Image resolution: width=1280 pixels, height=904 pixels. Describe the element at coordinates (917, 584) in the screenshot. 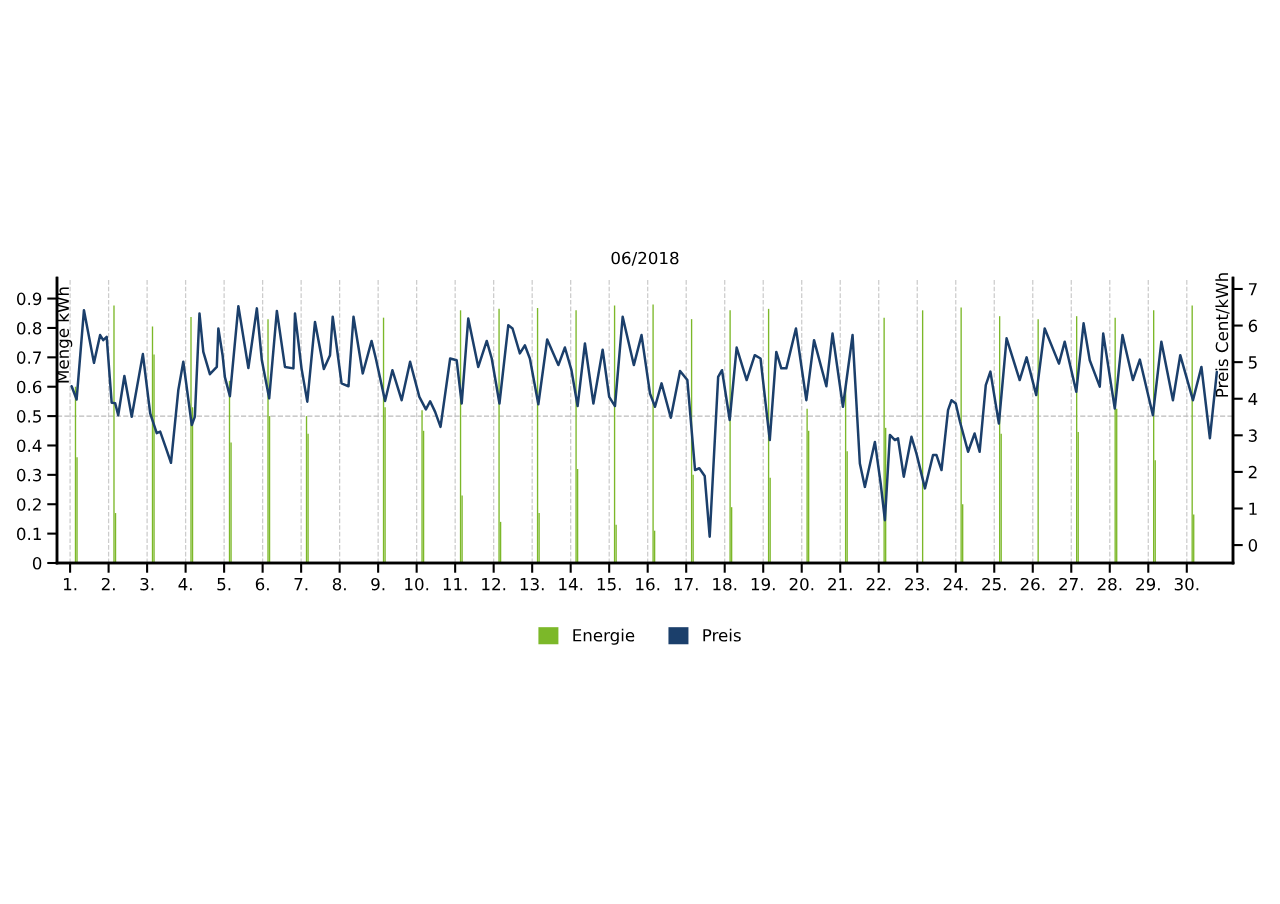

I see `x-tick-label: 23.` at that location.